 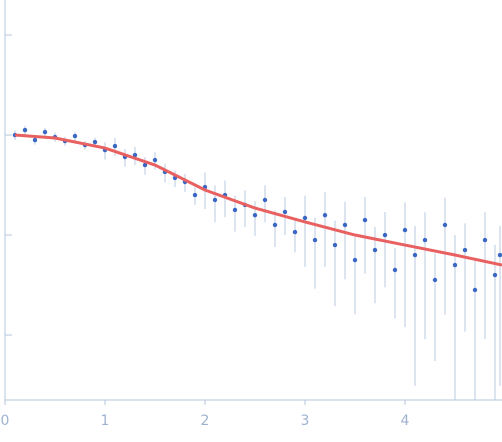 What do you see at coordinates (105, 421) in the screenshot?
I see `x-tick-label: 1` at bounding box center [105, 421].